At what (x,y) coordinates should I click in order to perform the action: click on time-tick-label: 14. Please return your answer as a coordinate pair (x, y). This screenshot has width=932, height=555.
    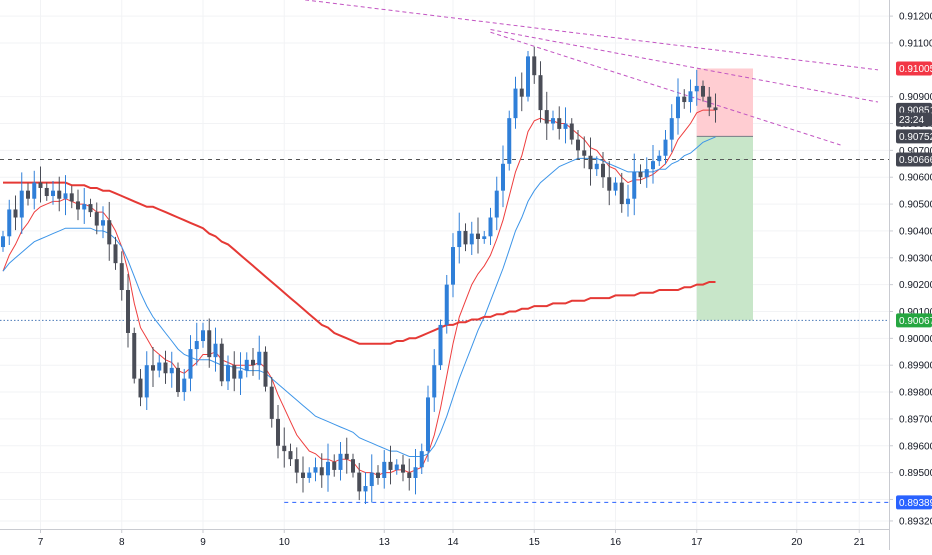
    Looking at the image, I should click on (453, 542).